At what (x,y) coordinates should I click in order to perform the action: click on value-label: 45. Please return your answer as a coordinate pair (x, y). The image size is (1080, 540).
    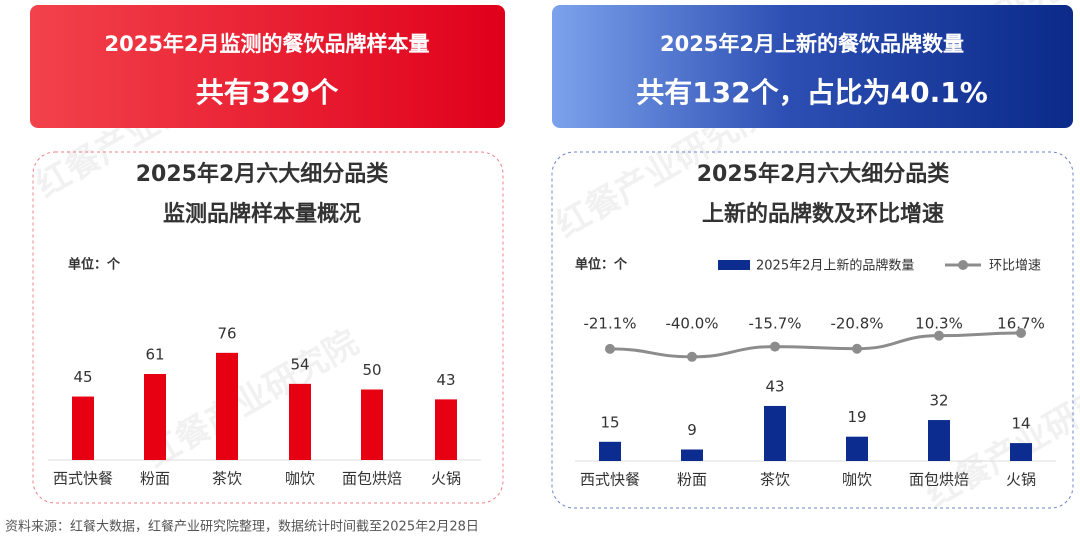
    Looking at the image, I should click on (82, 377).